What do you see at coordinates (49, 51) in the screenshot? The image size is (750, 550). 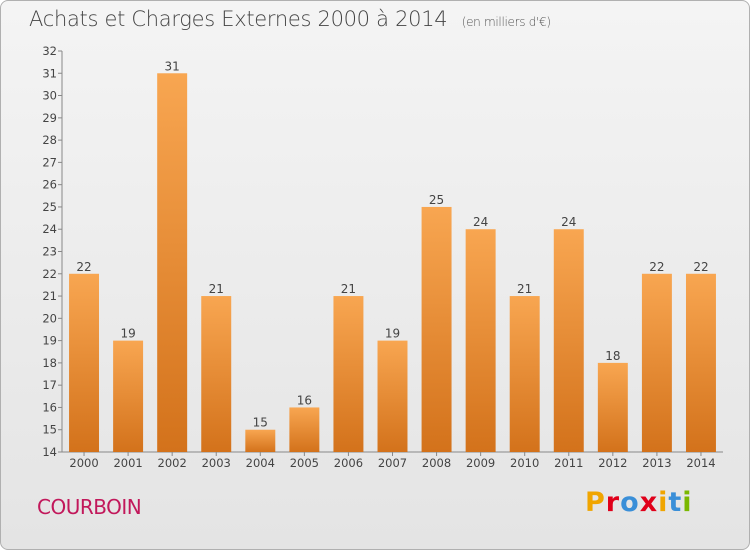 I see `y-tick-label: 32` at bounding box center [49, 51].